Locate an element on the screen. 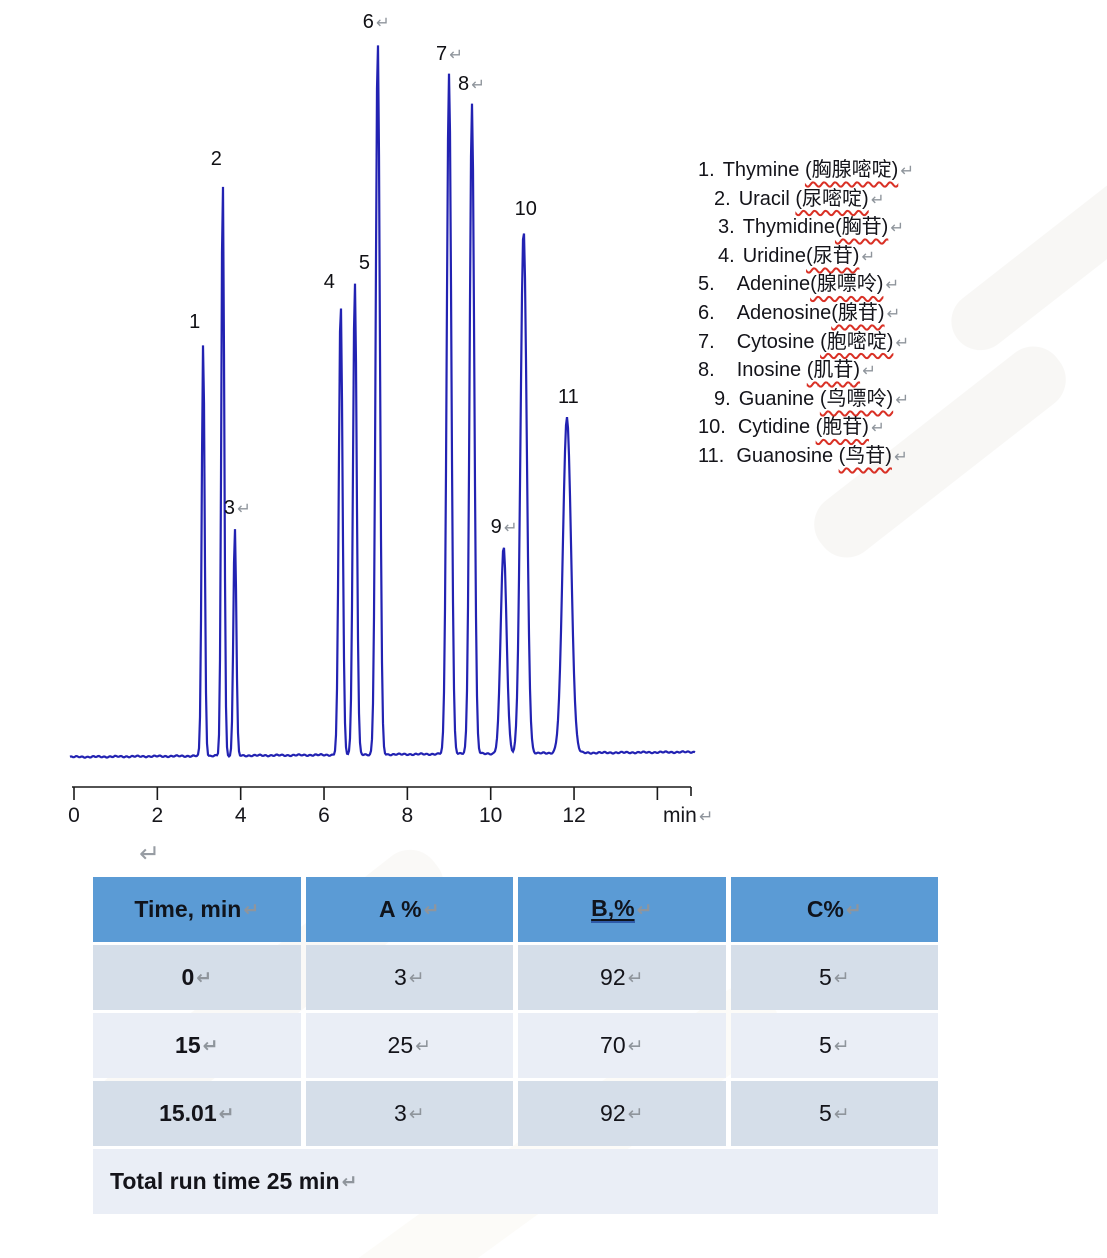 This screenshot has width=1107, height=1258. legend-compound-name-cn: (尿苷) is located at coordinates (833, 255).